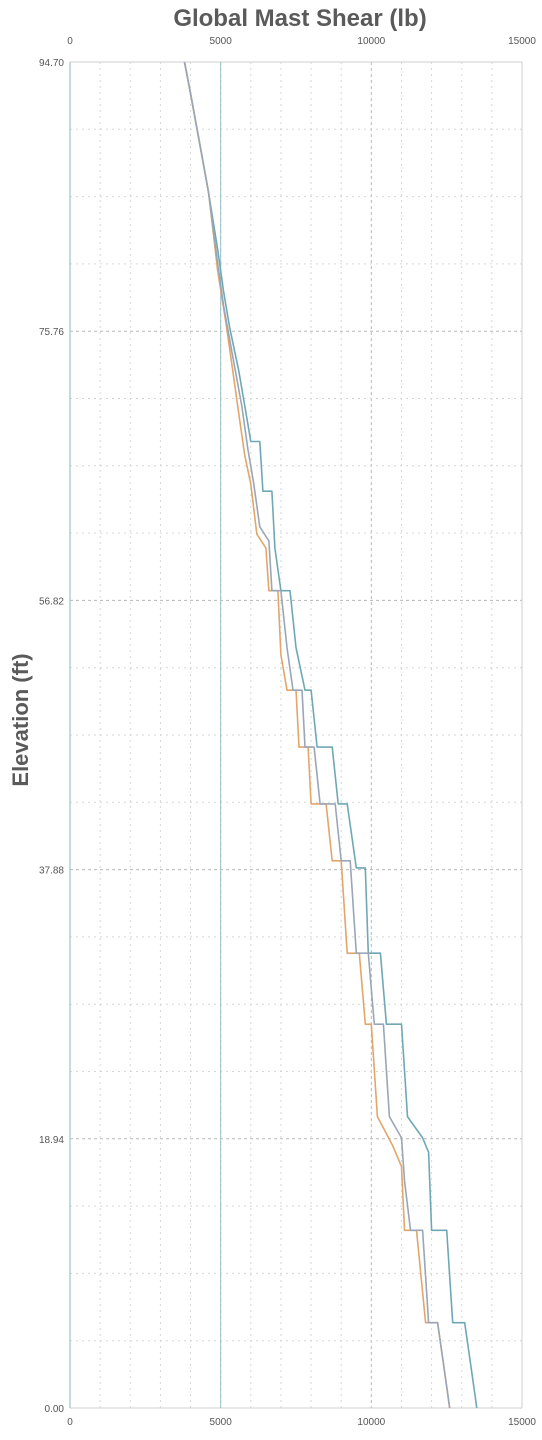 This screenshot has height=1440, width=542. I want to click on x-tick-label-bottom: 10000, so click(371, 1422).